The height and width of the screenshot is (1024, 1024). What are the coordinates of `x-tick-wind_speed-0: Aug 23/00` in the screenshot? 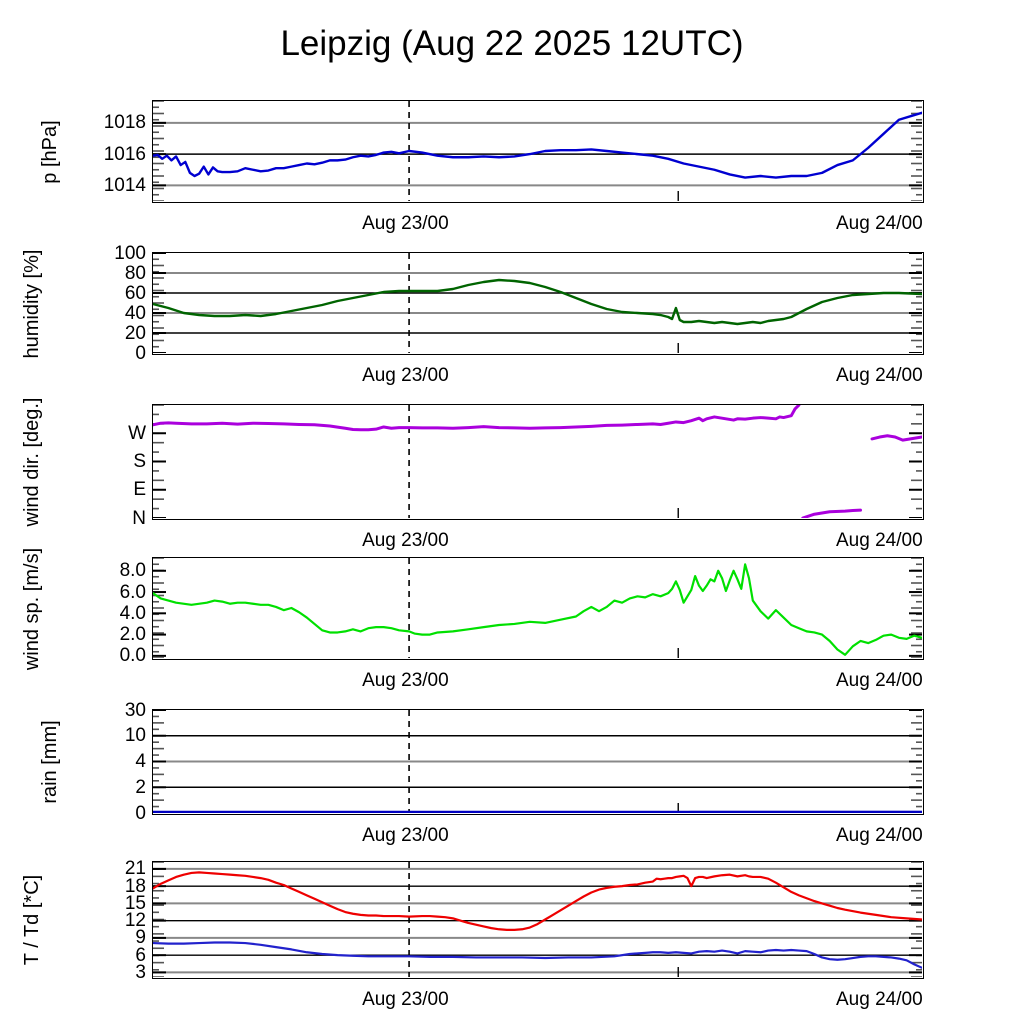 It's located at (405, 680).